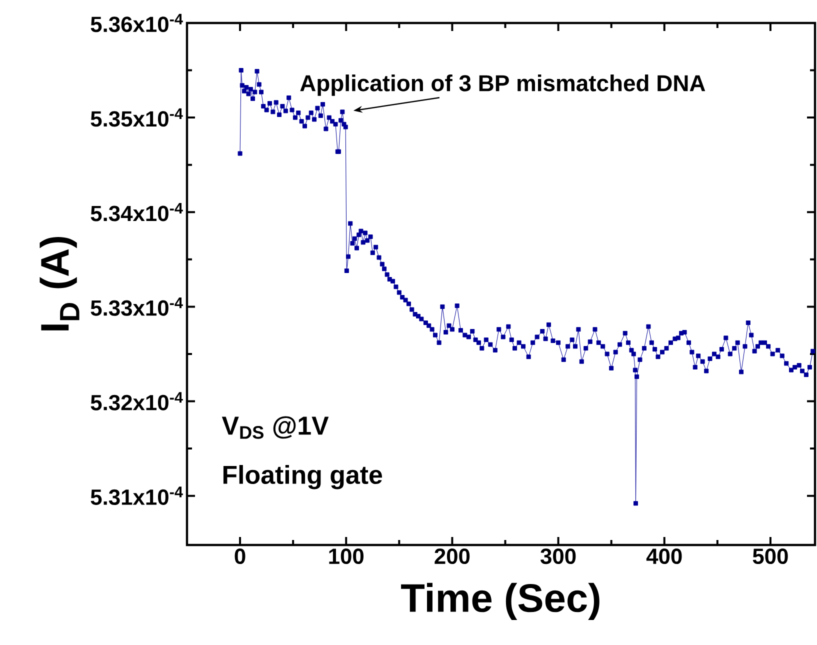 The height and width of the screenshot is (645, 817). I want to click on y-tick-label: 5.32x10$^{-4}$, so click(136, 401).